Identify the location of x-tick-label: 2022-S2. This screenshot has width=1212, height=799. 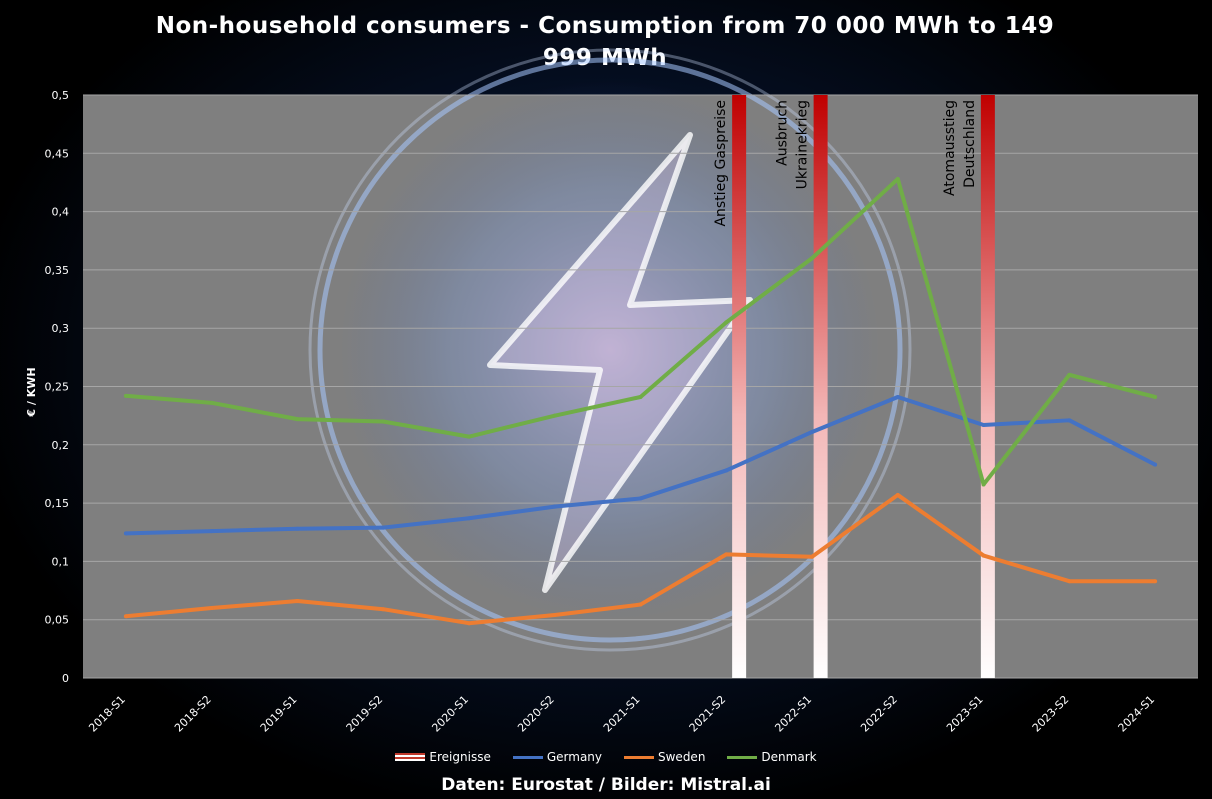
(879, 714).